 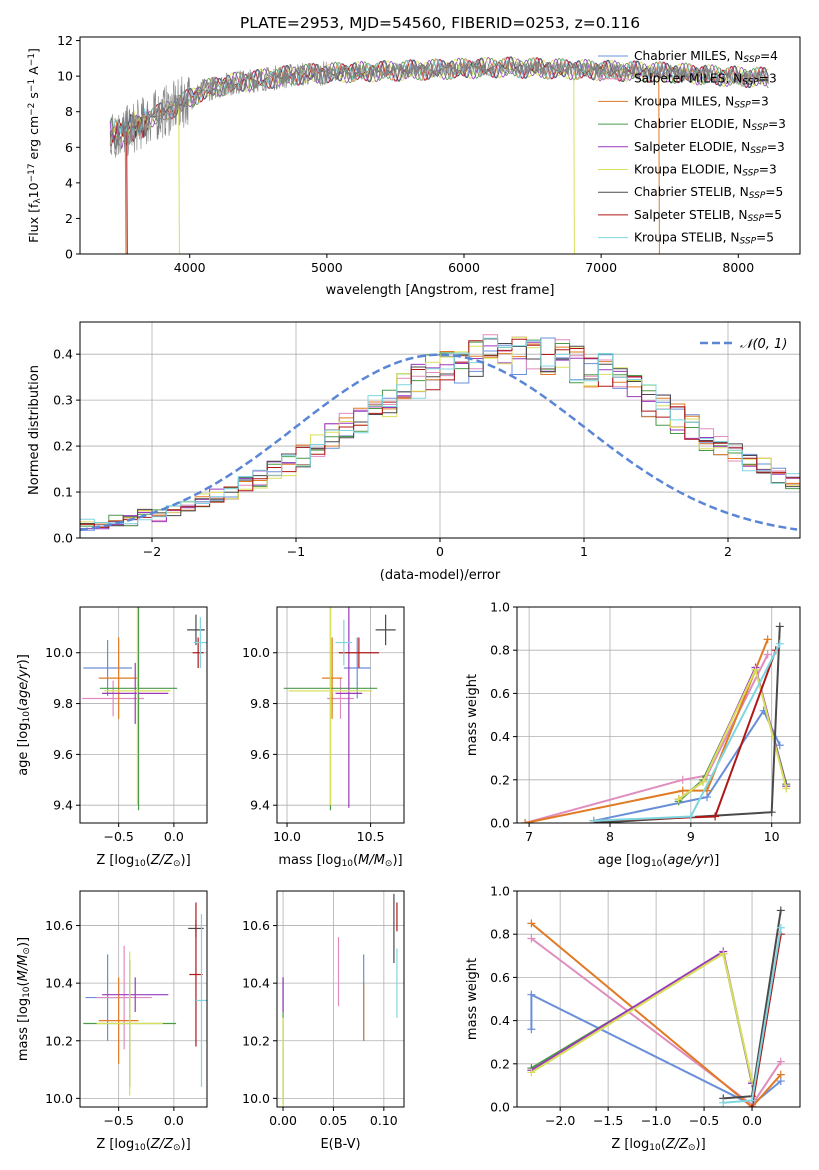 I want to click on x-tick-label: 6000, so click(x=464, y=267).